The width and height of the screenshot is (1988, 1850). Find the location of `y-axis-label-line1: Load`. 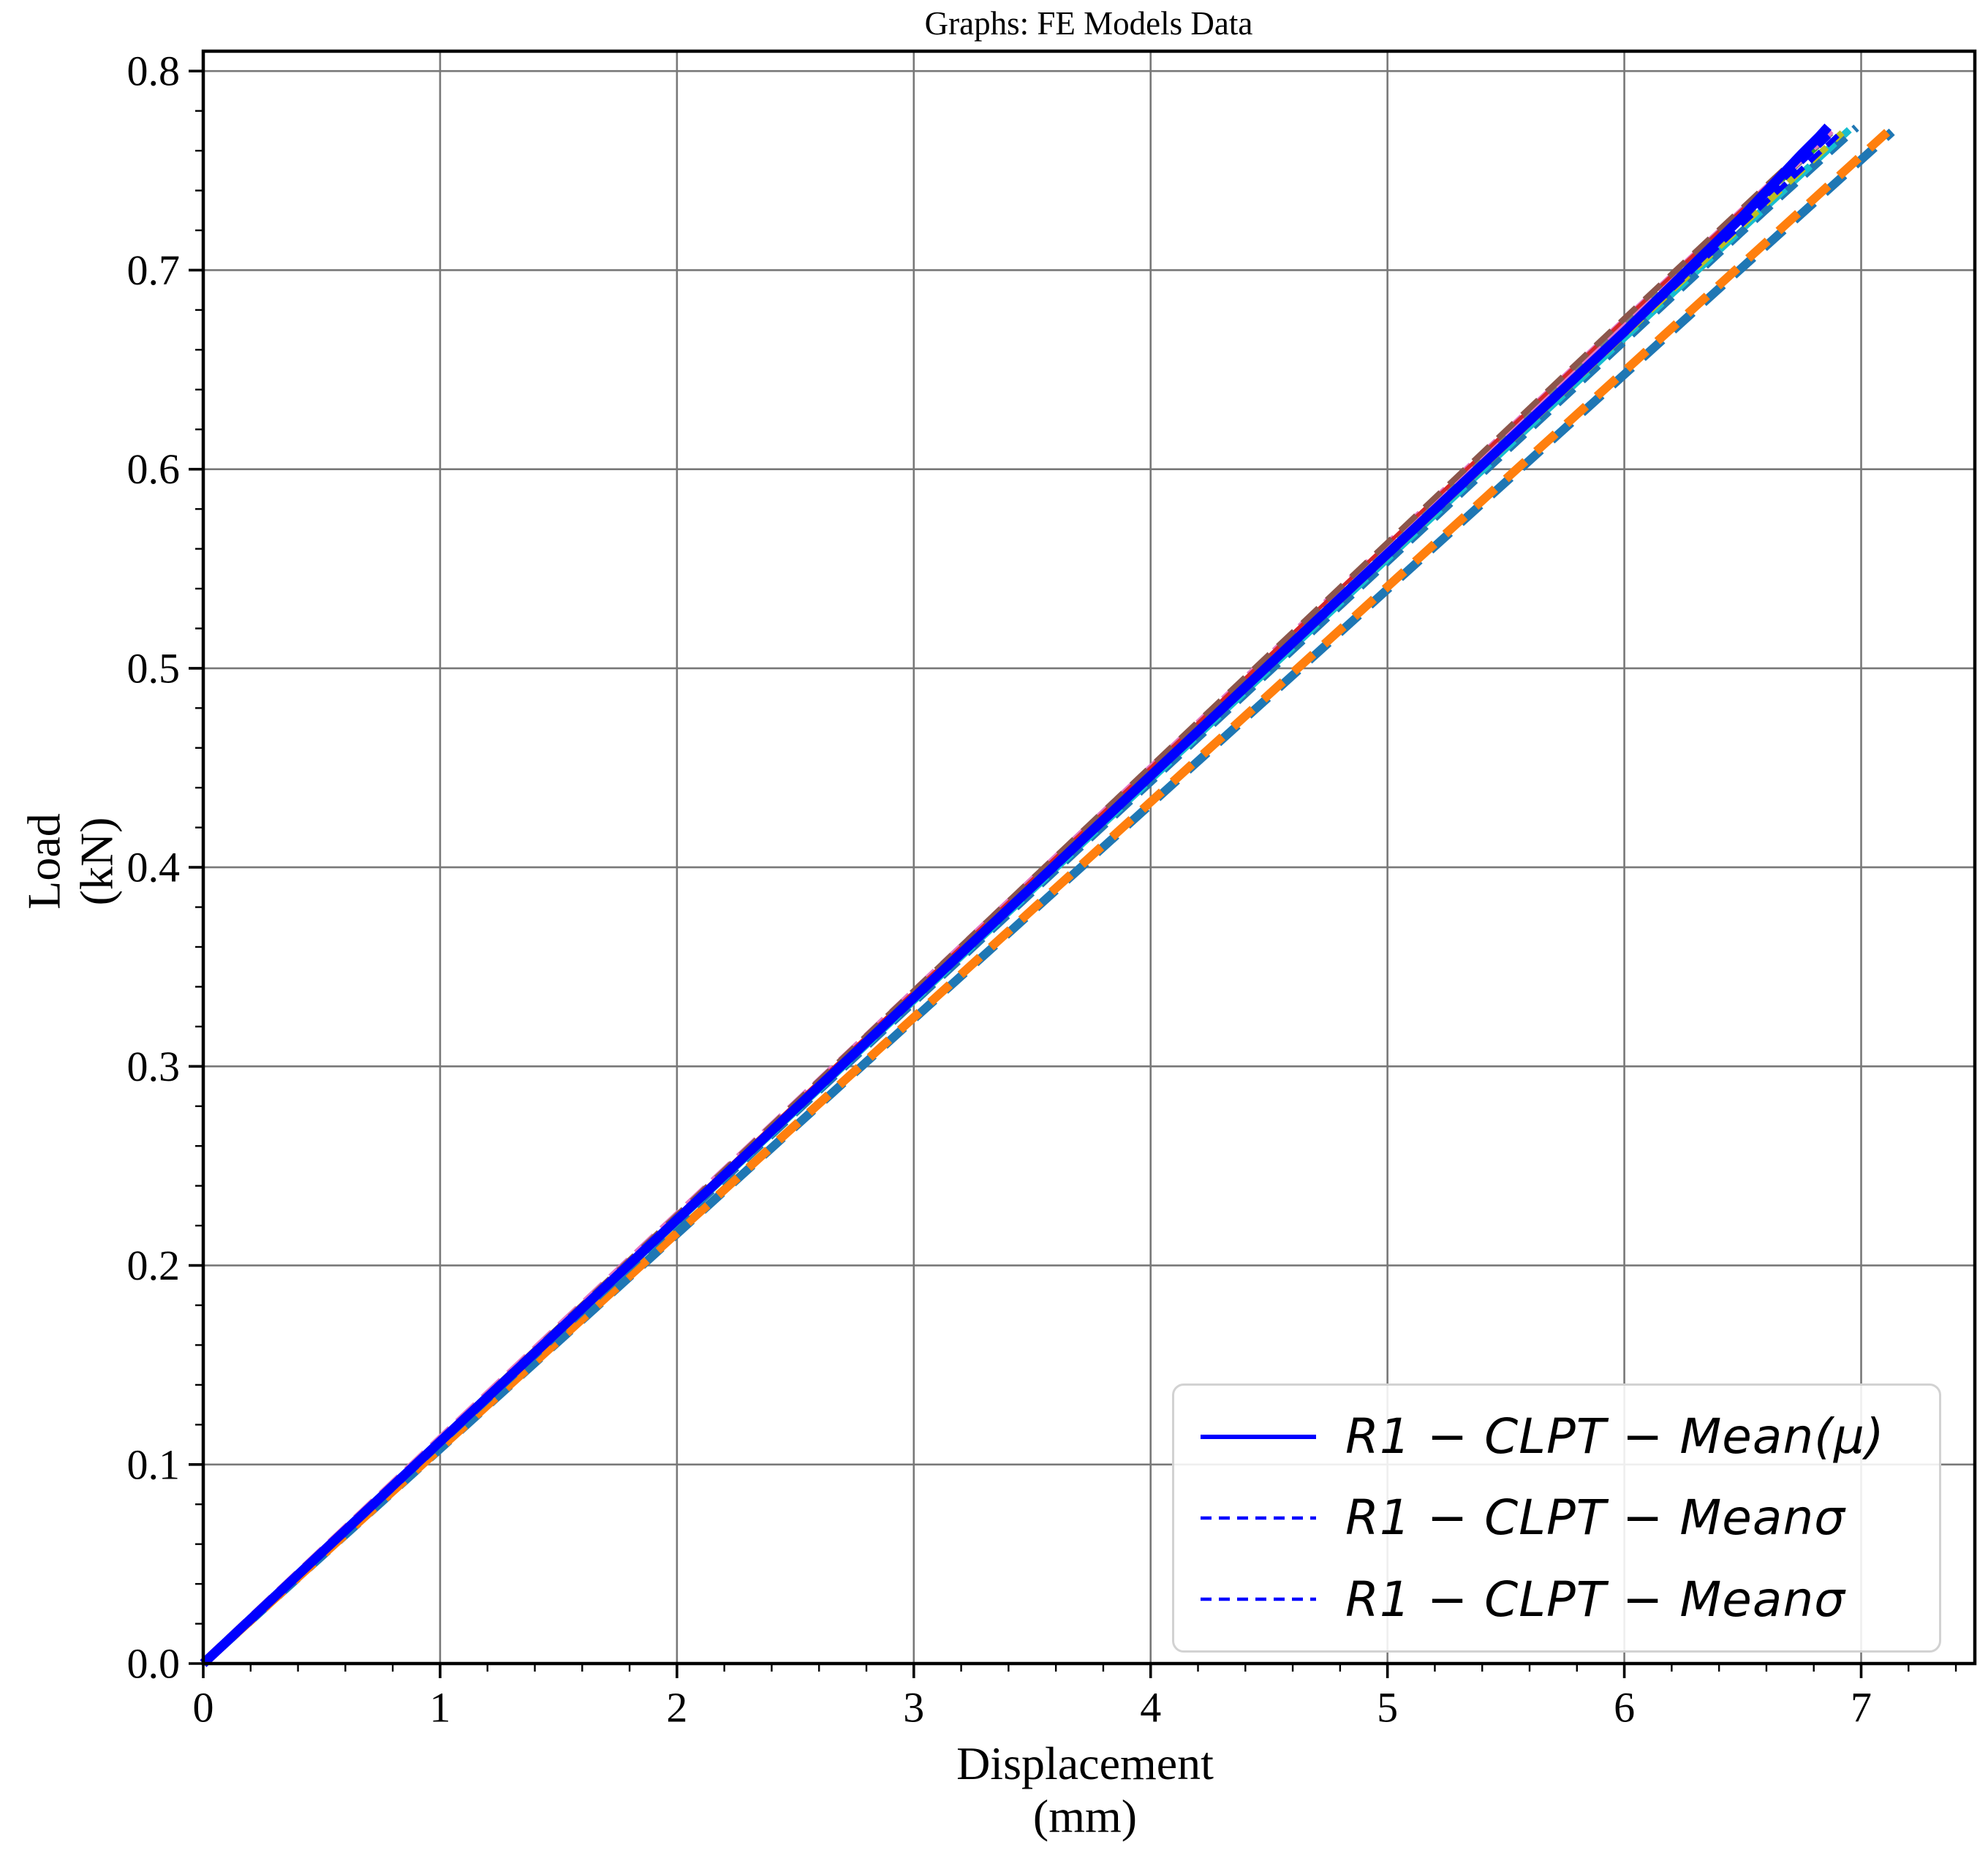

y-axis-label-line1: Load is located at coordinates (44, 861).